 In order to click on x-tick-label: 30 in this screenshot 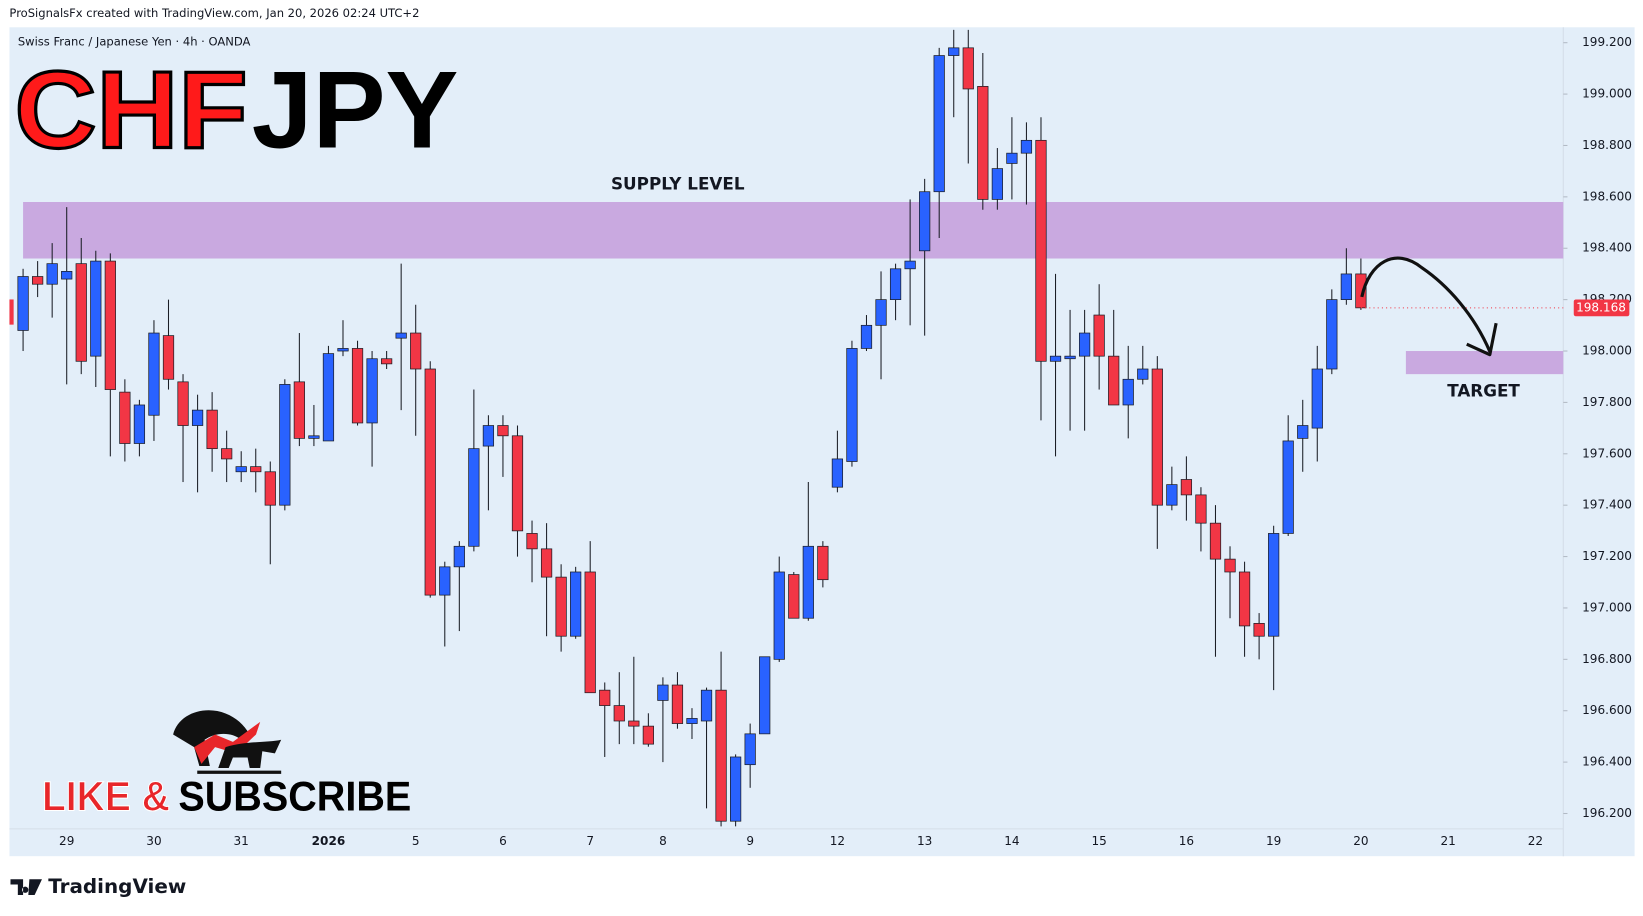, I will do `click(153, 841)`.